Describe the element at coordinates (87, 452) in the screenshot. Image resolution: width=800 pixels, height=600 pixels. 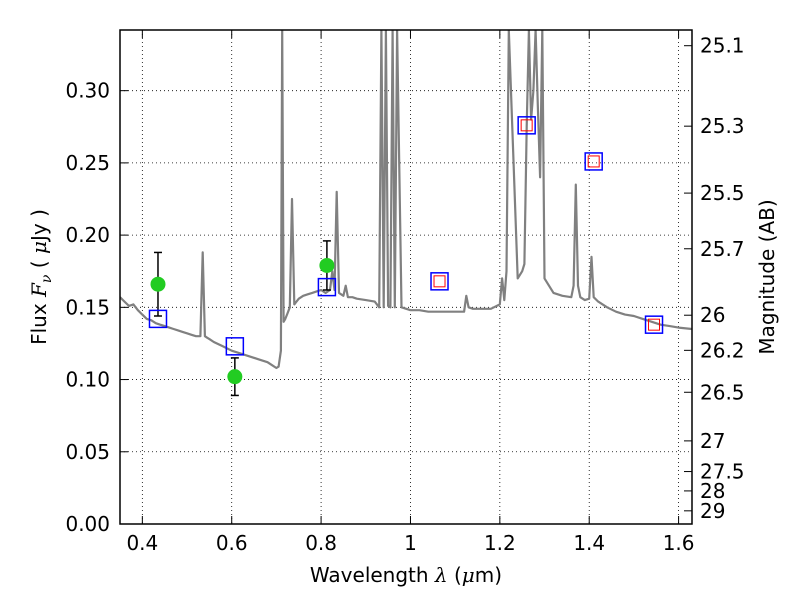
I see `y-tick-label: 0.05` at that location.